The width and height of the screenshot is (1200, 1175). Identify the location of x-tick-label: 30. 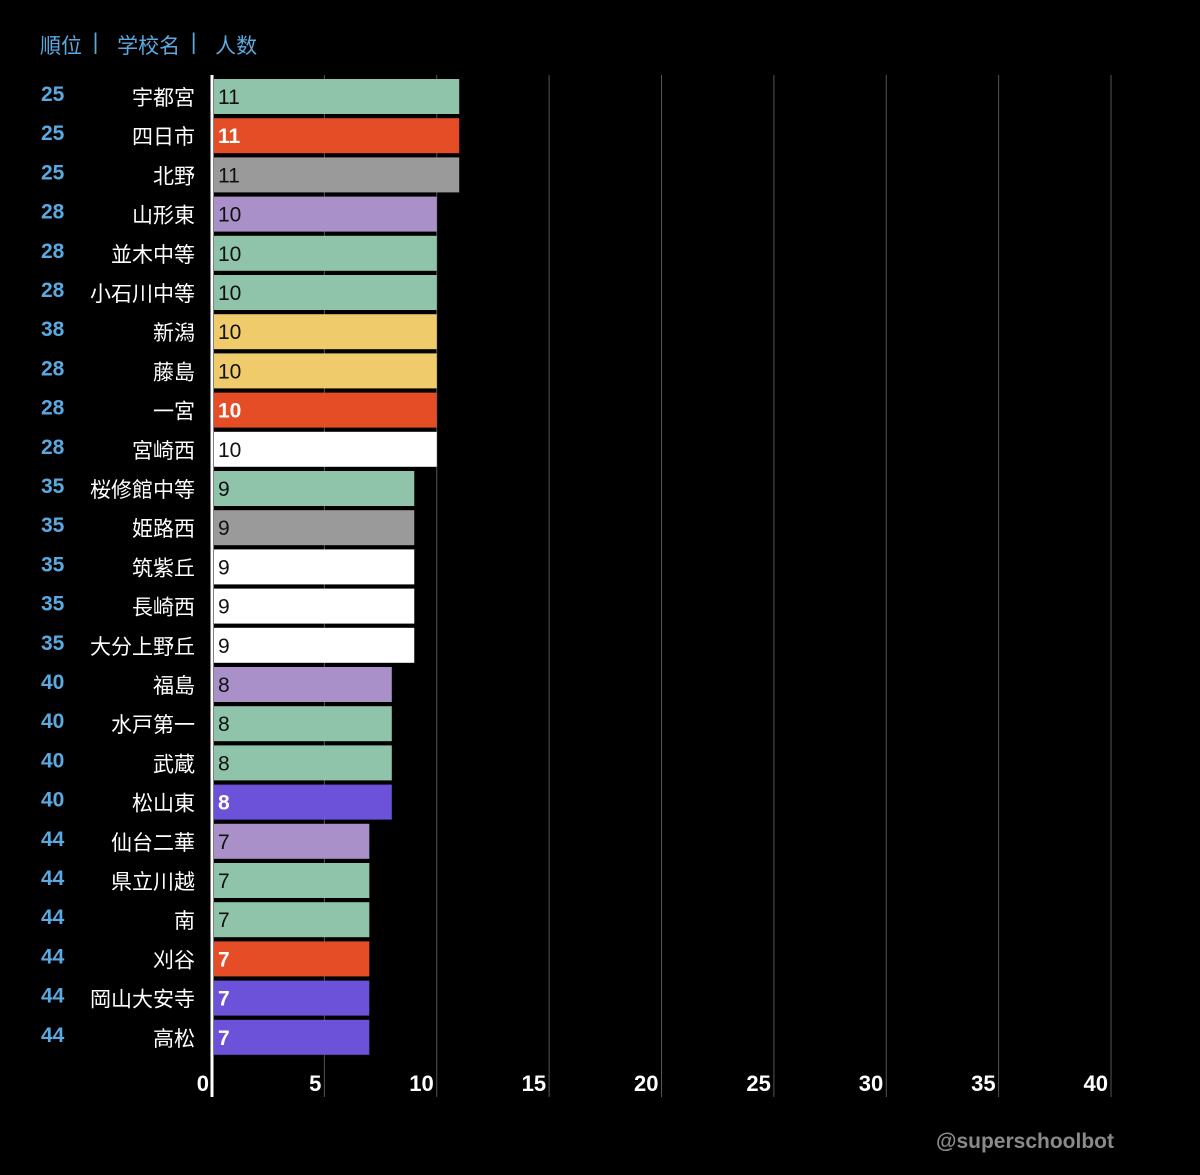
(871, 1083).